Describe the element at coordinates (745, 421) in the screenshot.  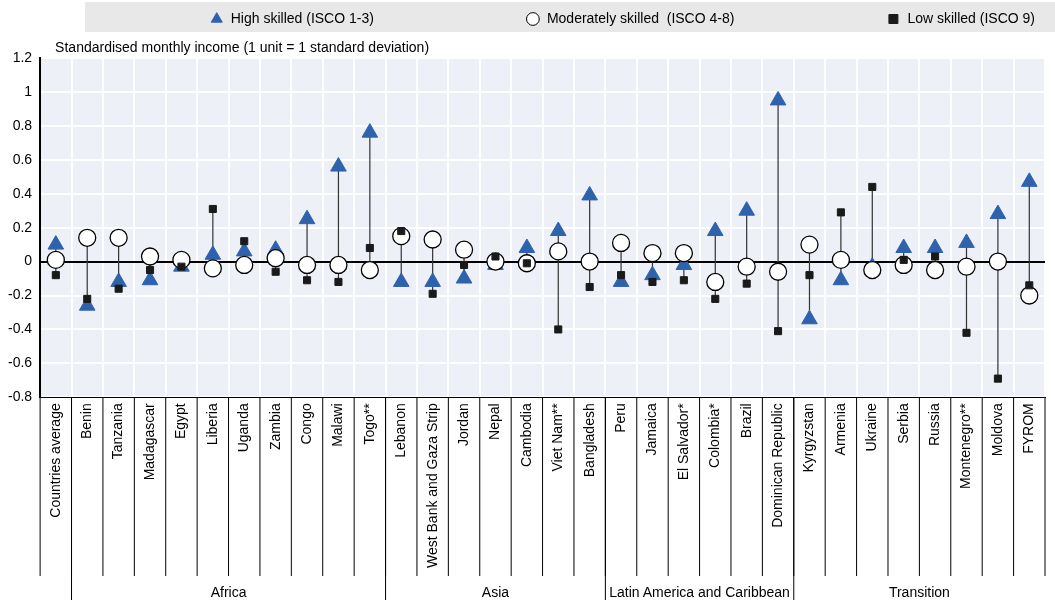
I see `x-tick-label: Brazil` at that location.